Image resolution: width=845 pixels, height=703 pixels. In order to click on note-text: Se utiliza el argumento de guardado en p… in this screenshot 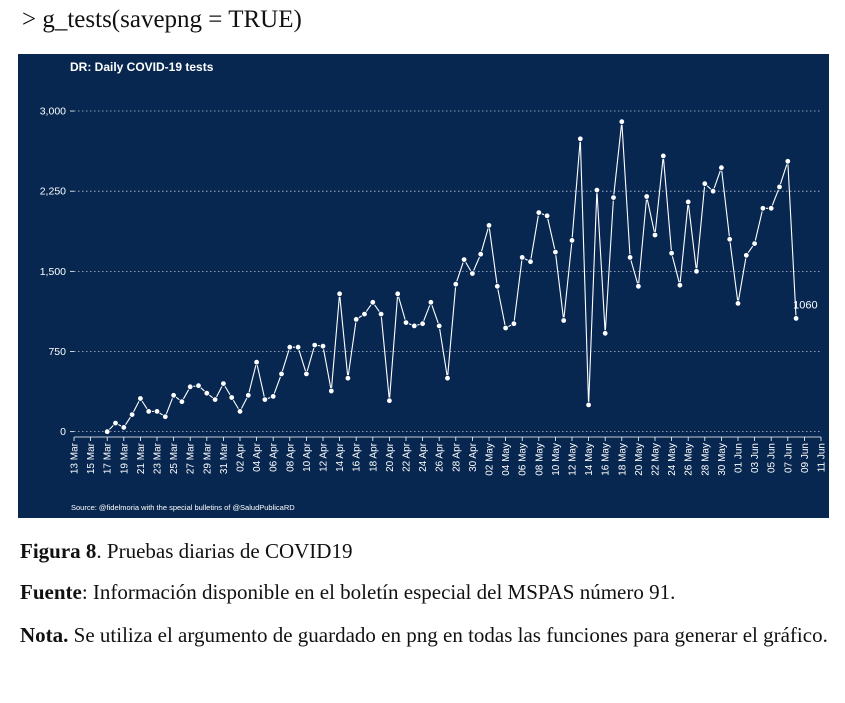, I will do `click(448, 635)`.